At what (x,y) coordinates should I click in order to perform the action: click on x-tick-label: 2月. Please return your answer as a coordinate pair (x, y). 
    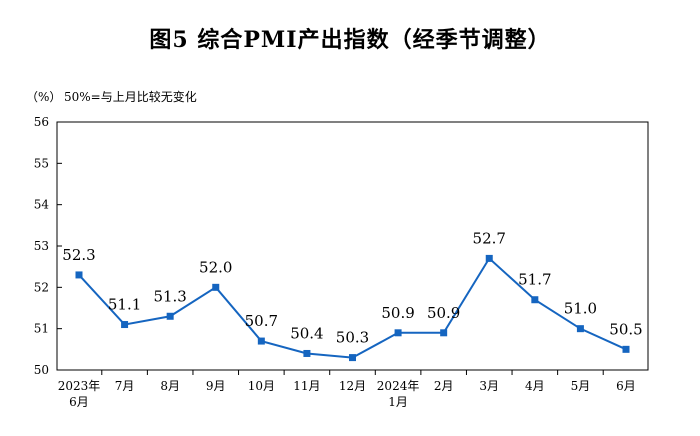
    Looking at the image, I should click on (444, 386).